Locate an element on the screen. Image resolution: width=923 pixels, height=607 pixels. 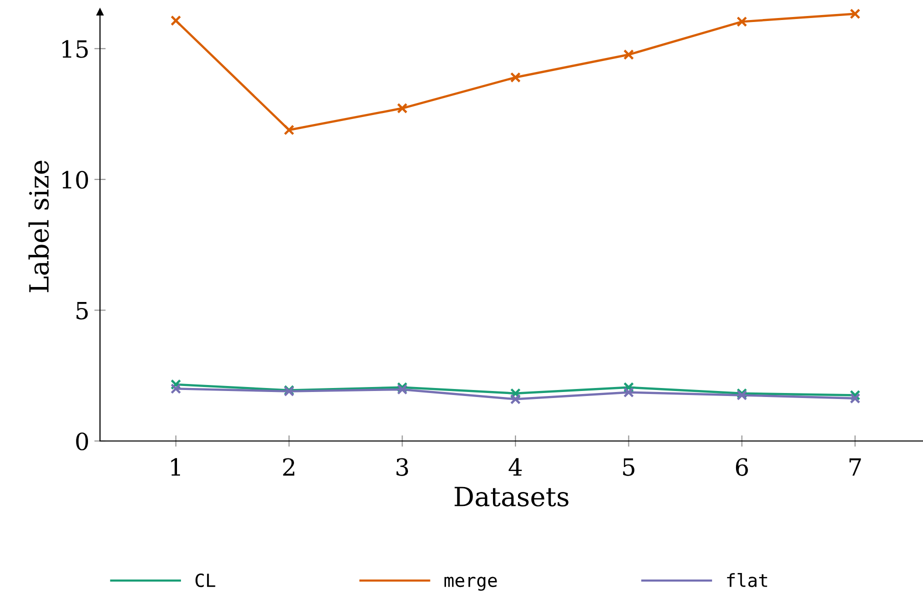
legend-label: merge is located at coordinates (470, 583).